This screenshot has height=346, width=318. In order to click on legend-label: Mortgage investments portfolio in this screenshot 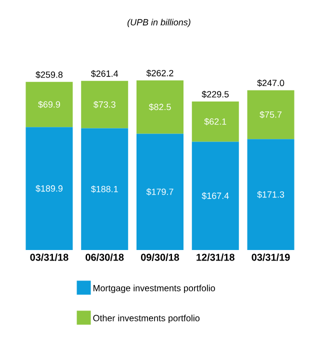, I will do `click(154, 289)`.